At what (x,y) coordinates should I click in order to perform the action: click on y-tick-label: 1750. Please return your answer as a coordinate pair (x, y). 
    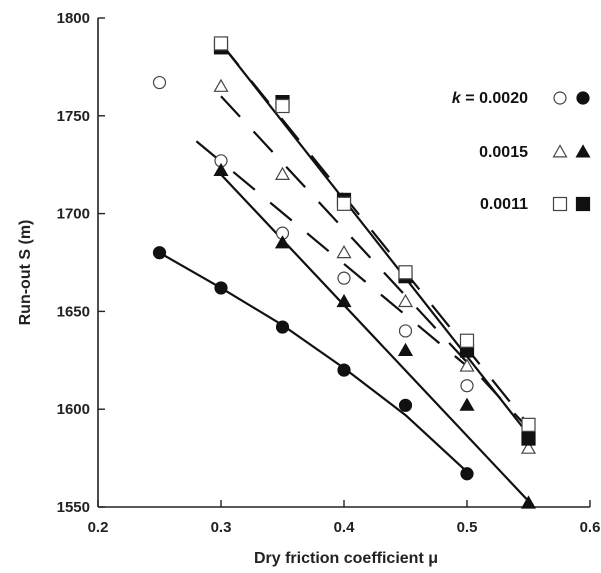
    Looking at the image, I should click on (73, 116).